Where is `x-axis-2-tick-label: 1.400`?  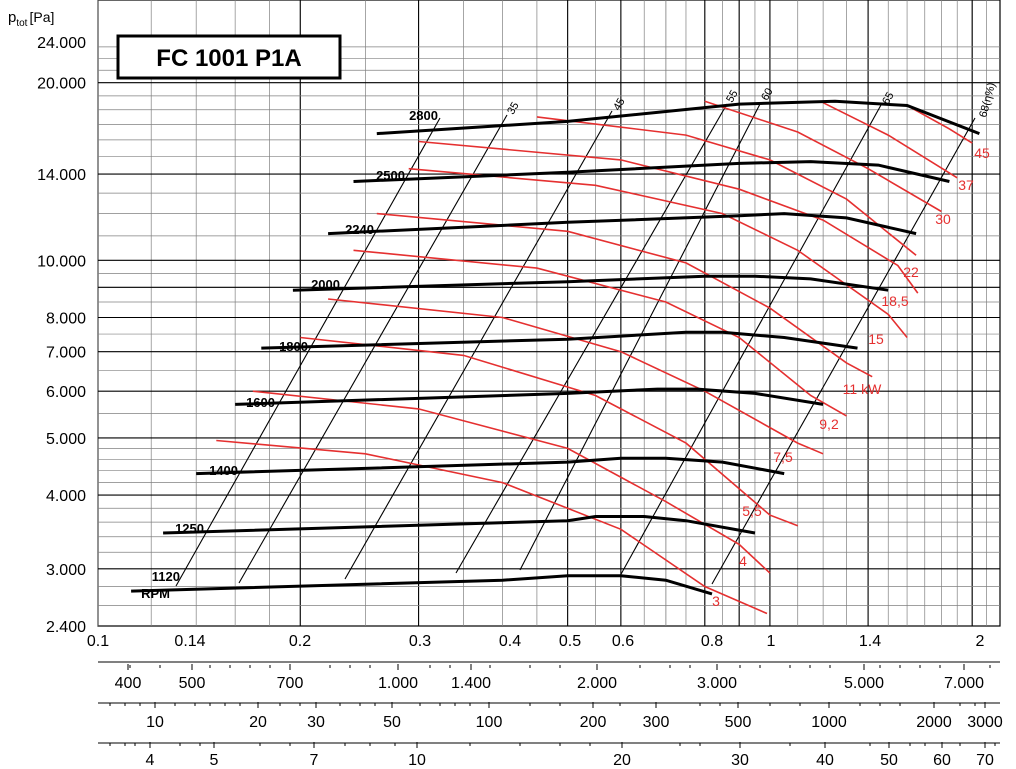 x-axis-2-tick-label: 1.400 is located at coordinates (471, 683).